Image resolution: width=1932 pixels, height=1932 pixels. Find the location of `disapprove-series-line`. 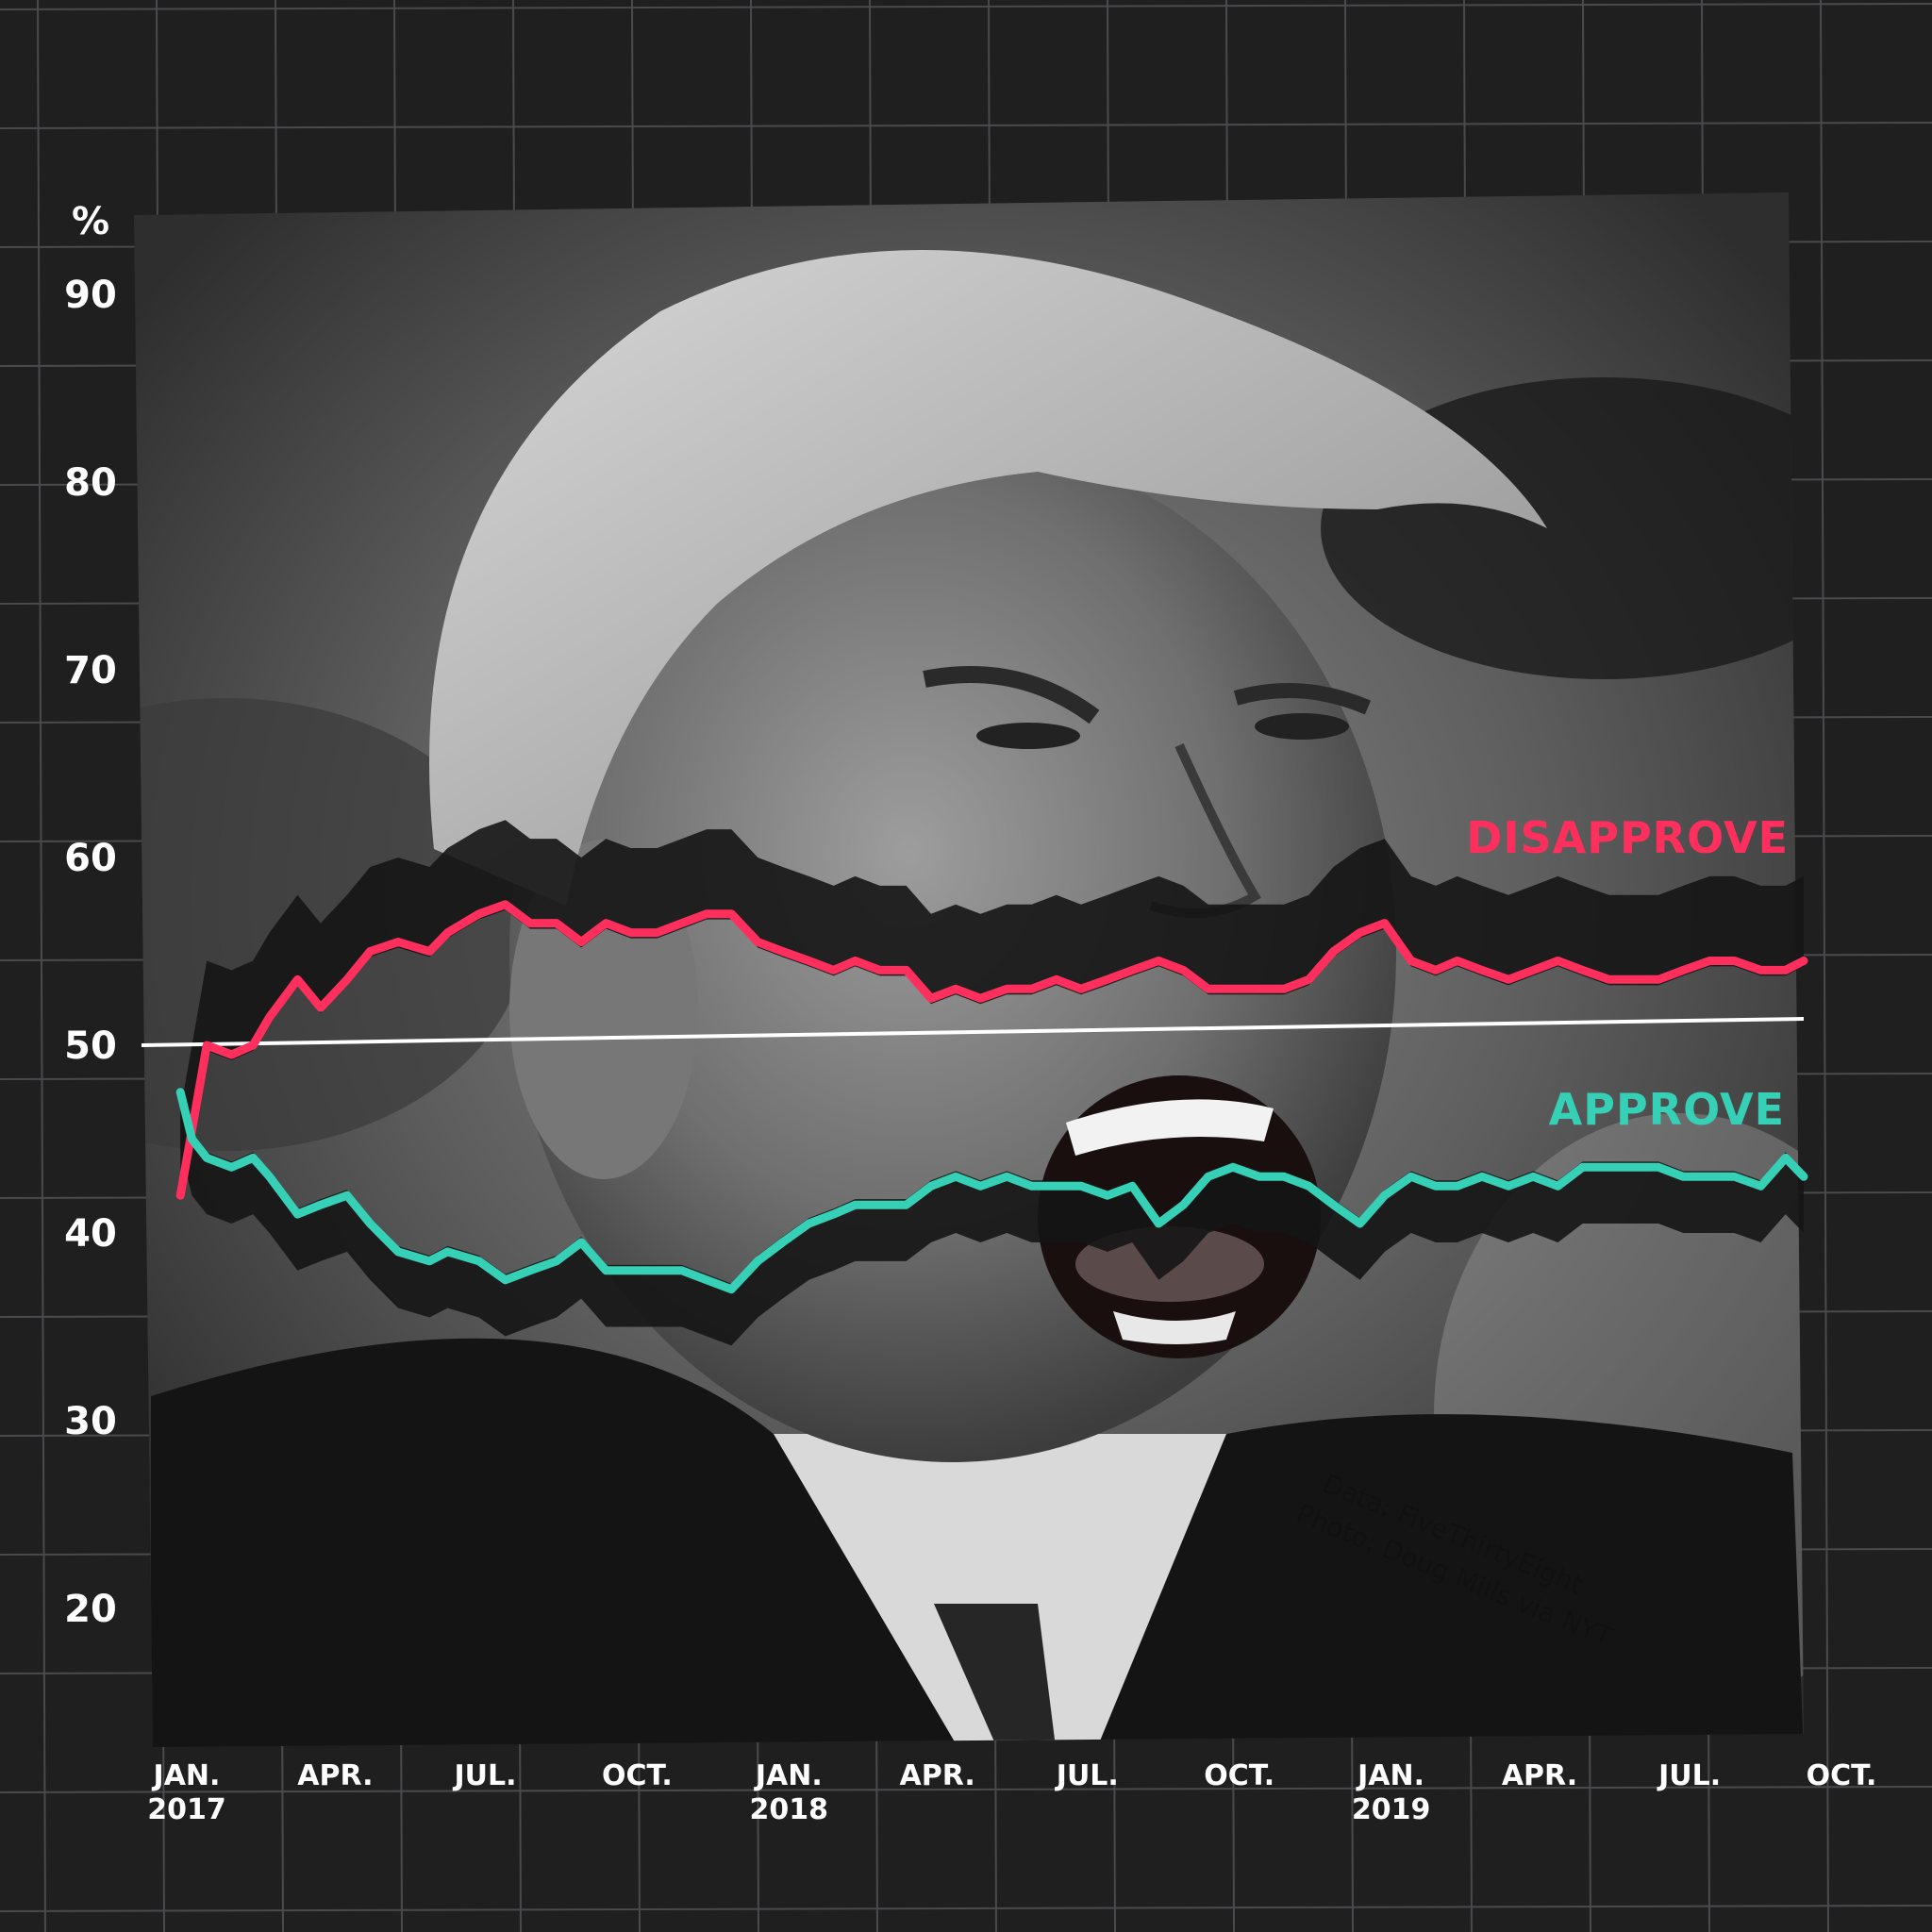

disapprove-series-line is located at coordinates (991, 1050).